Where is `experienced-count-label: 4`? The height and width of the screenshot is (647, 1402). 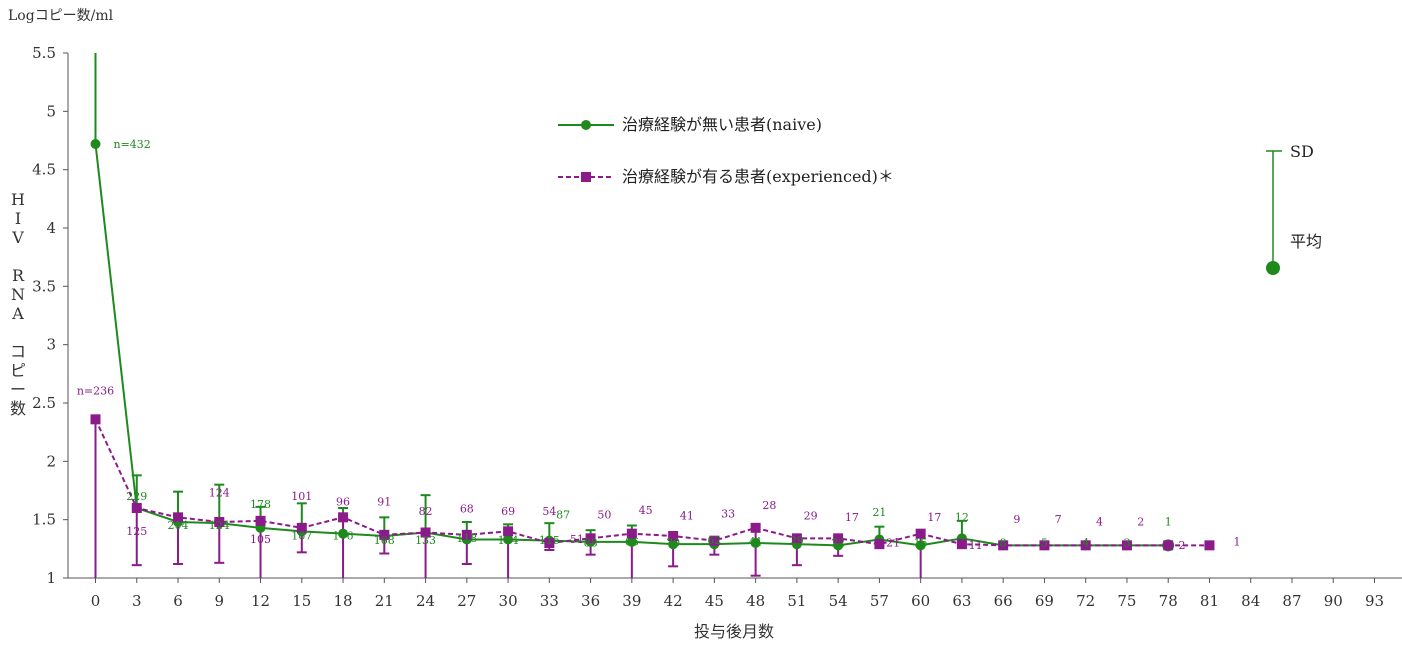
experienced-count-label: 4 is located at coordinates (1099, 522).